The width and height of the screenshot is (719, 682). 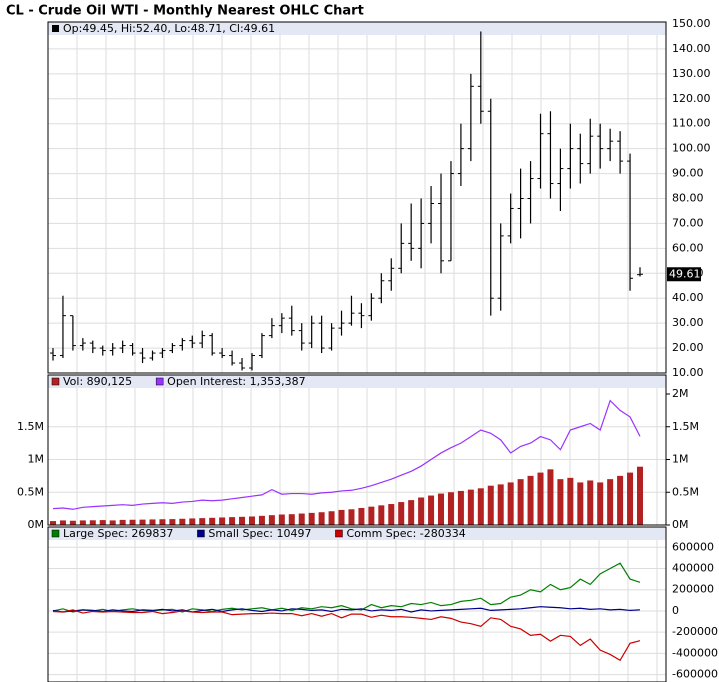 I want to click on y2-tick-label: 2M, so click(x=680, y=393).